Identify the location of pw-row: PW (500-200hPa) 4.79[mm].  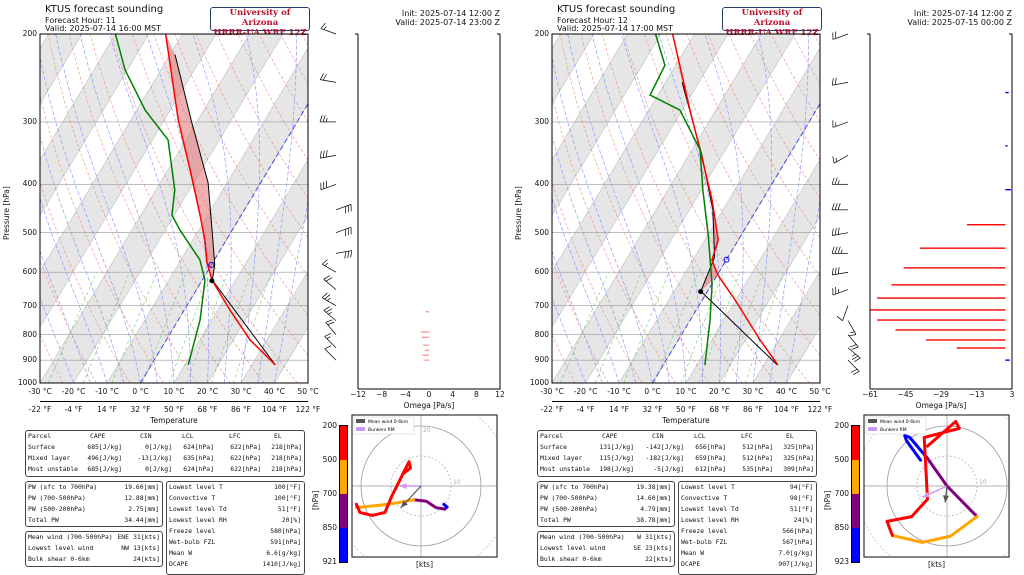
(606, 509).